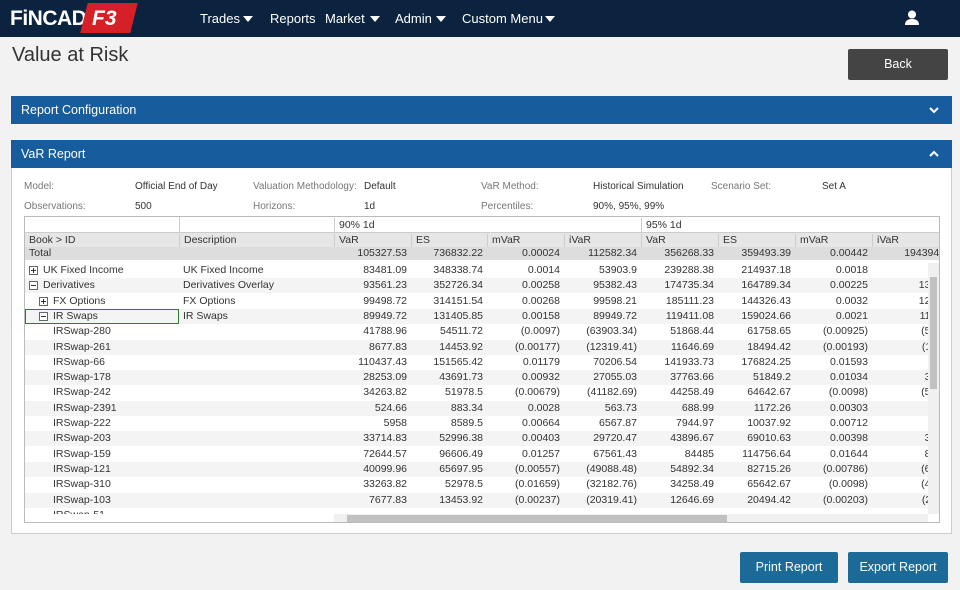 The image size is (960, 590). I want to click on row-cell: 54892.34, so click(692, 468).